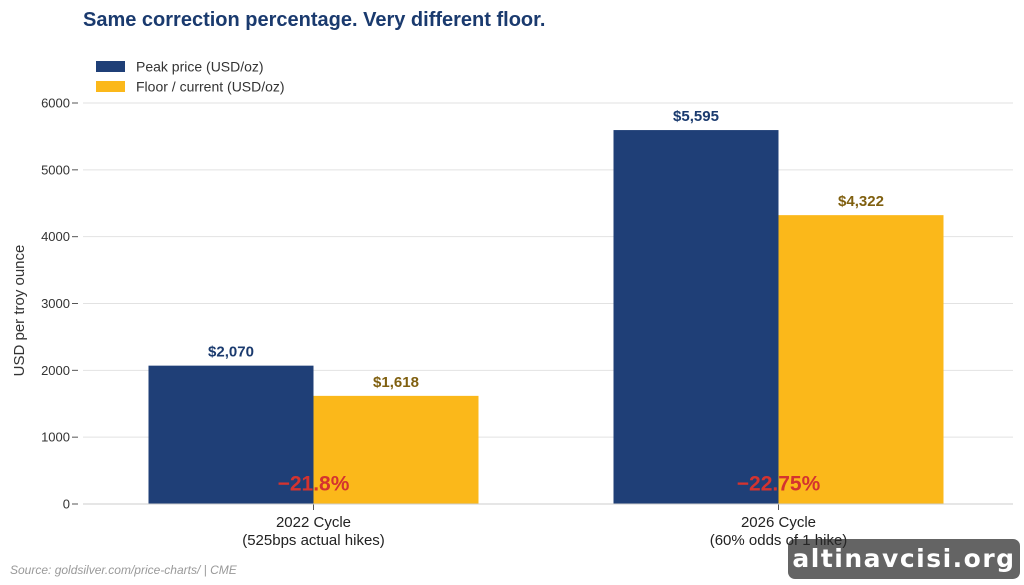 The width and height of the screenshot is (1024, 585). I want to click on y-tick-label: 3000, so click(55, 303).